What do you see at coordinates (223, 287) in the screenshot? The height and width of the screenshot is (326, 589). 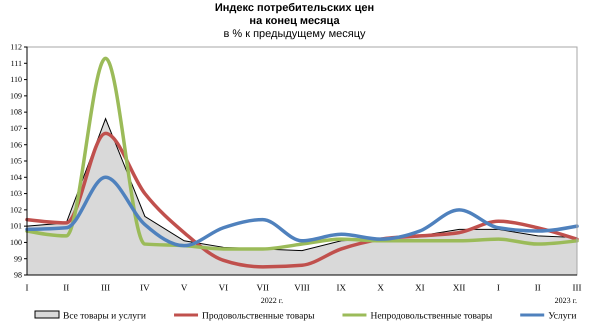 I see `x-tick-label: VI` at bounding box center [223, 287].